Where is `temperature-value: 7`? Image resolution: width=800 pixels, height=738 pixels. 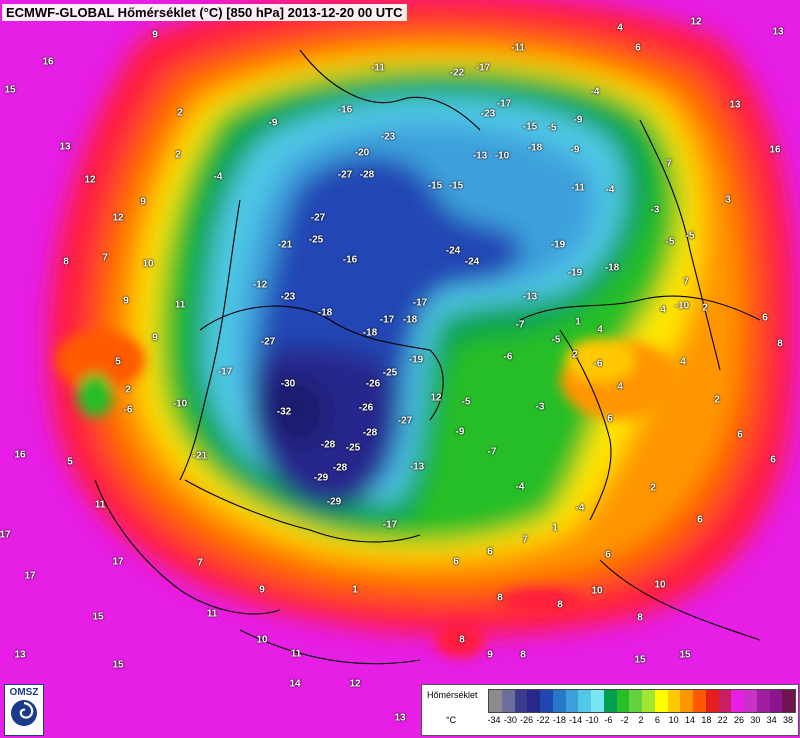
temperature-value: 7 is located at coordinates (105, 258).